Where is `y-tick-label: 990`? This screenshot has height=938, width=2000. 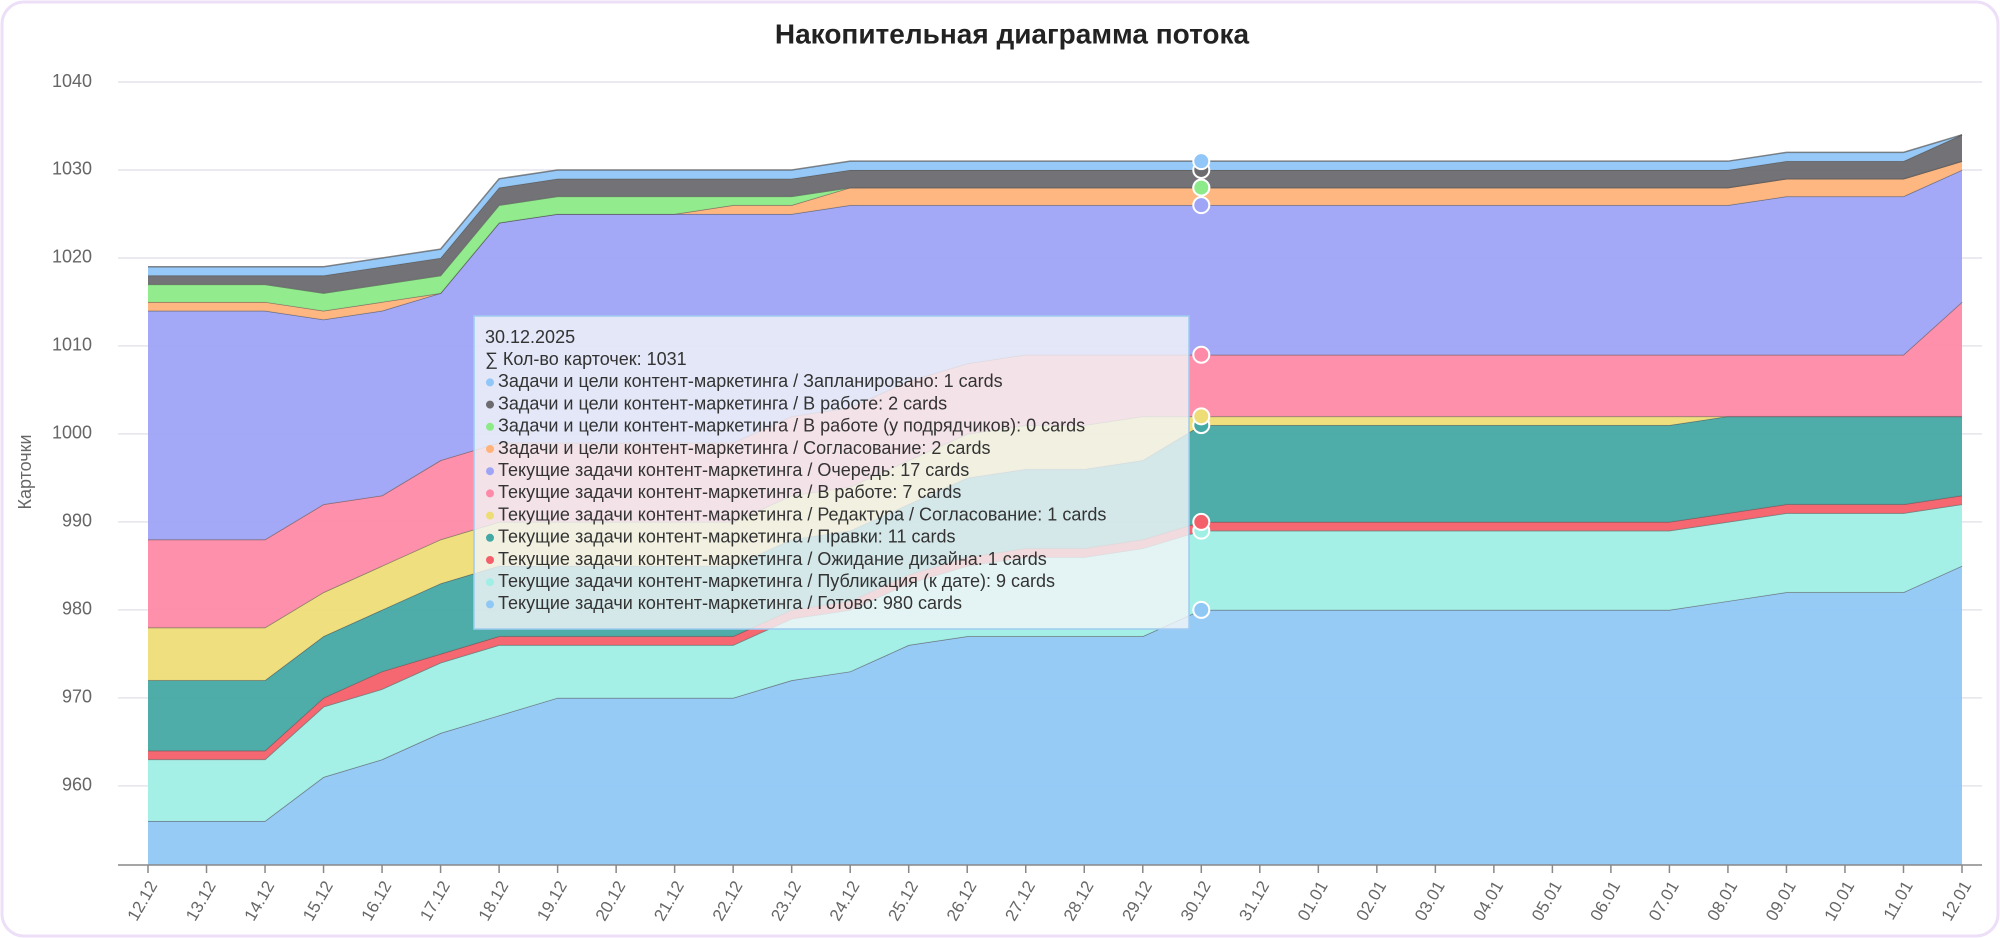
y-tick-label: 990 is located at coordinates (77, 521).